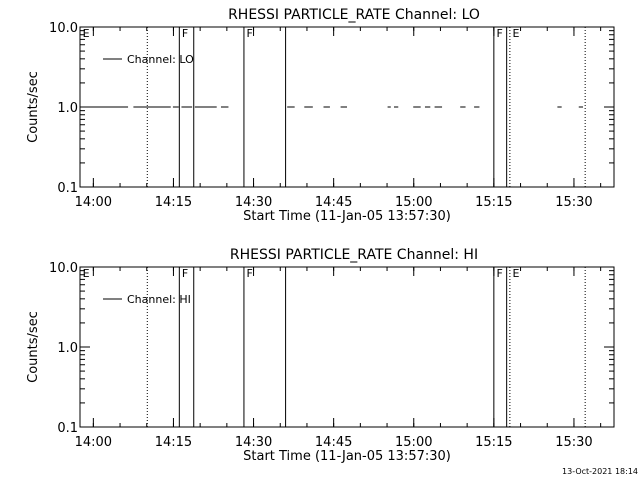 The image size is (640, 480). Describe the element at coordinates (600, 471) in the screenshot. I see `footer-timestamp: 13-Oct-2021 18:14` at that location.